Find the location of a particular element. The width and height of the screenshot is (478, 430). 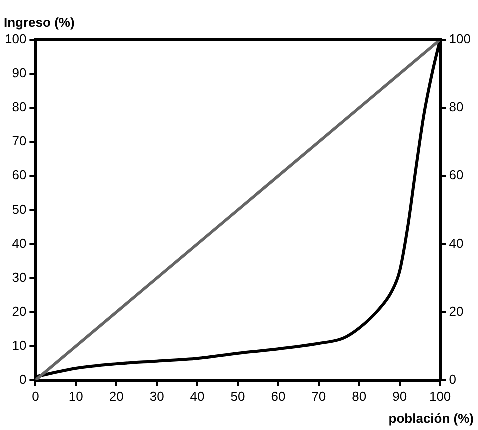

y-tick-label: 90 is located at coordinates (19, 73).